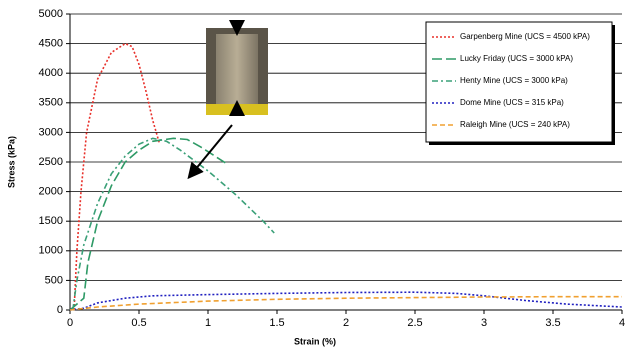 Image resolution: width=633 pixels, height=351 pixels. Describe the element at coordinates (138, 323) in the screenshot. I see `x-tick-label: 0.5` at that location.